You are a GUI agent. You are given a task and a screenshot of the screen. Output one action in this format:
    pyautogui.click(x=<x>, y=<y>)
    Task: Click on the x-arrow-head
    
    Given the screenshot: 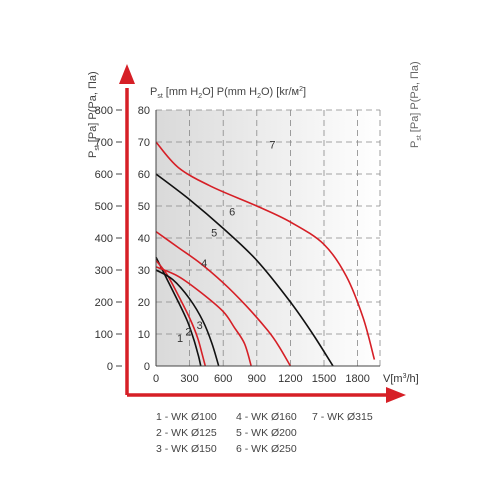 What is the action you would take?
    pyautogui.click(x=396, y=395)
    